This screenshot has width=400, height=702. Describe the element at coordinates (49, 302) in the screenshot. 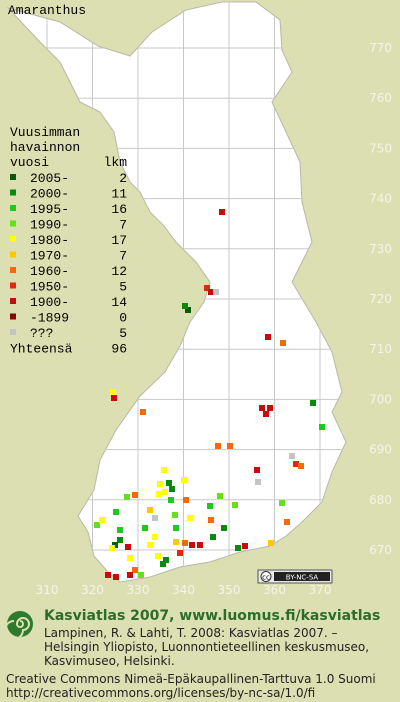

I see `legend-label: 1900-` at that location.